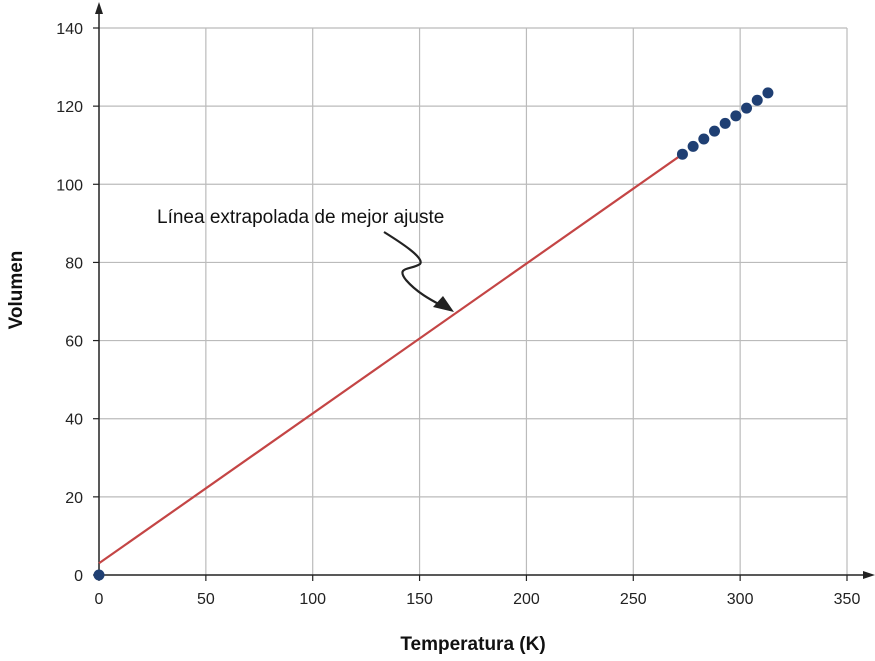 The width and height of the screenshot is (875, 661). I want to click on annotation-arrow, so click(415, 270).